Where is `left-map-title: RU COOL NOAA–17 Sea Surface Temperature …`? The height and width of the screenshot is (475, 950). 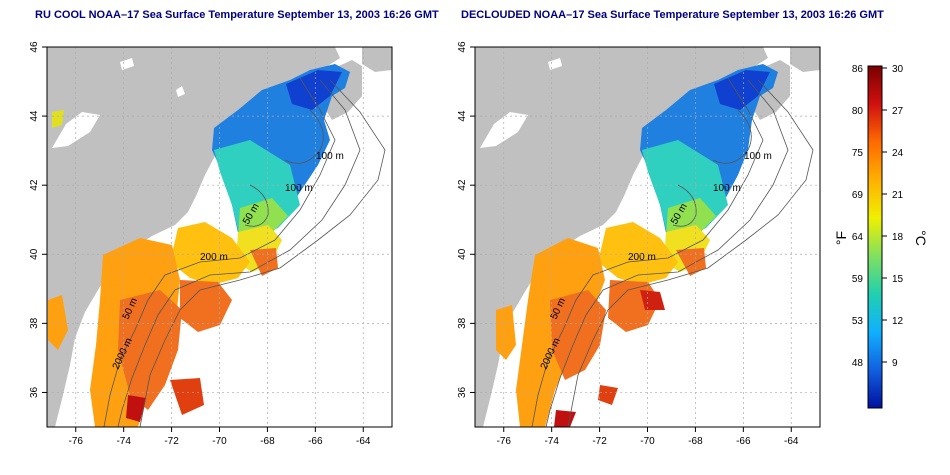 left-map-title: RU COOL NOAA–17 Sea Surface Temperature … is located at coordinates (237, 15).